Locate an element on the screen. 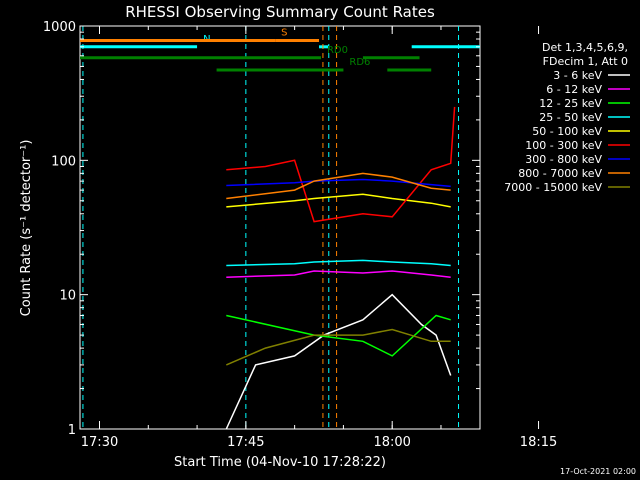  legend-info-line: Det 1,3,4,5,6,9, is located at coordinates (585, 47).